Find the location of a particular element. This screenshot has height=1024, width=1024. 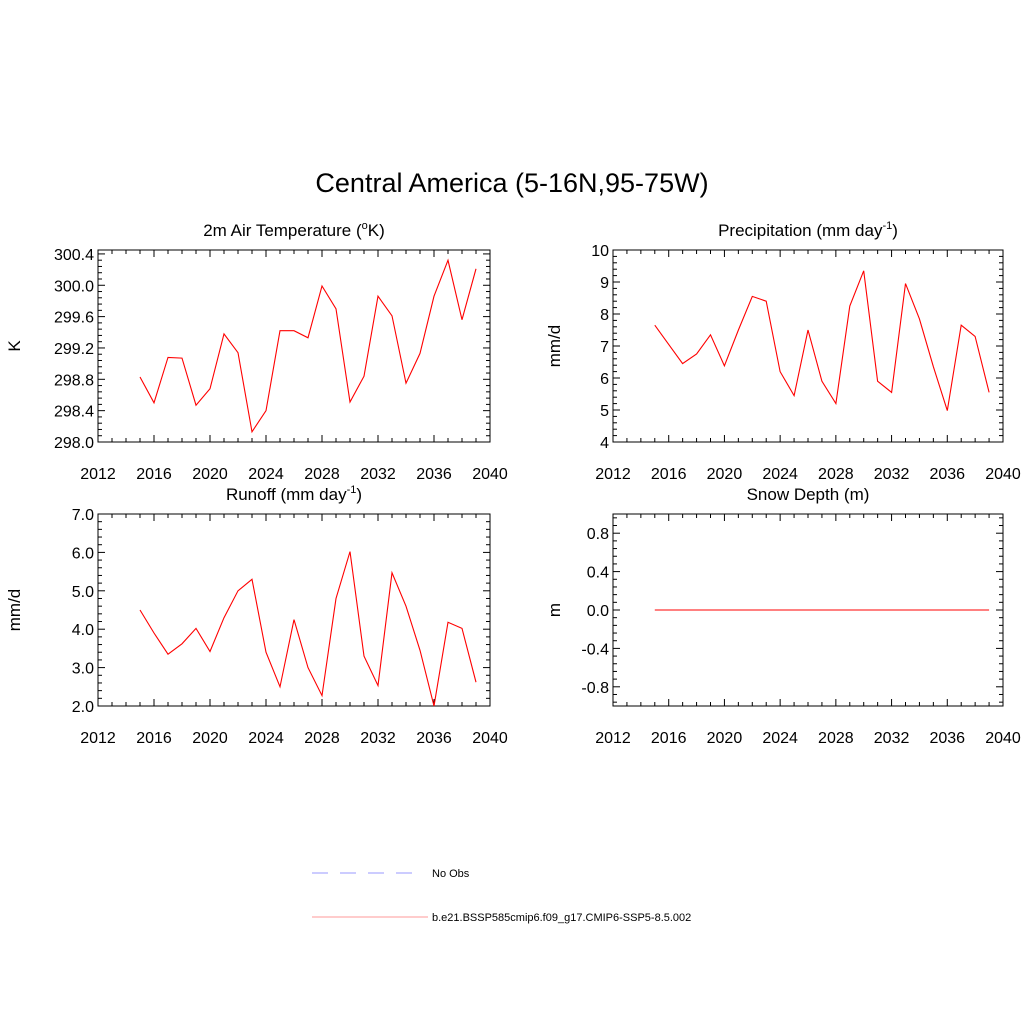

y-axis-label: m is located at coordinates (554, 610).